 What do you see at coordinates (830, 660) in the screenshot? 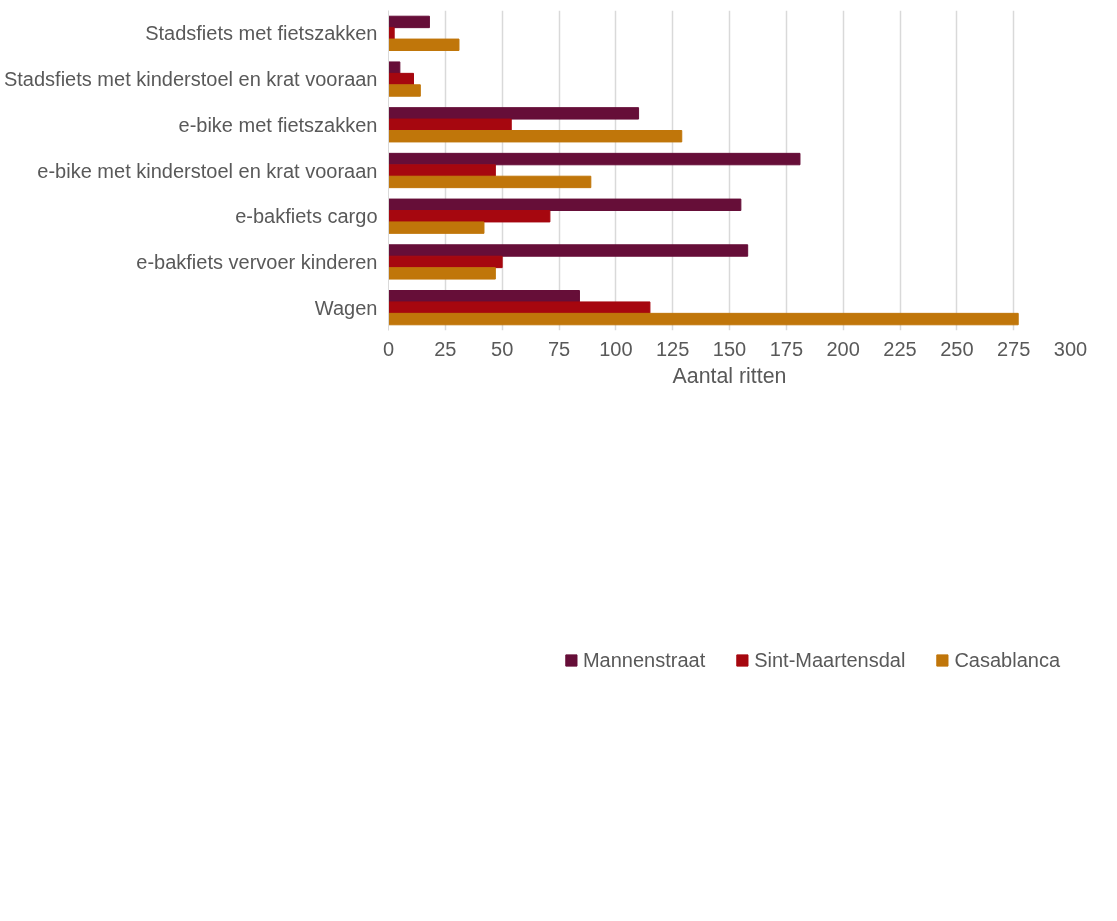
I see `legend-label: Sint-Maartensdal` at bounding box center [830, 660].